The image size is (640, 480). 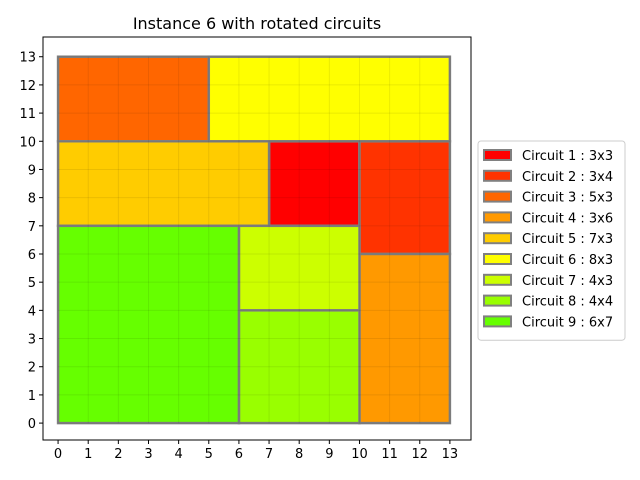 I want to click on y-tick-label: 10, so click(x=27, y=142).